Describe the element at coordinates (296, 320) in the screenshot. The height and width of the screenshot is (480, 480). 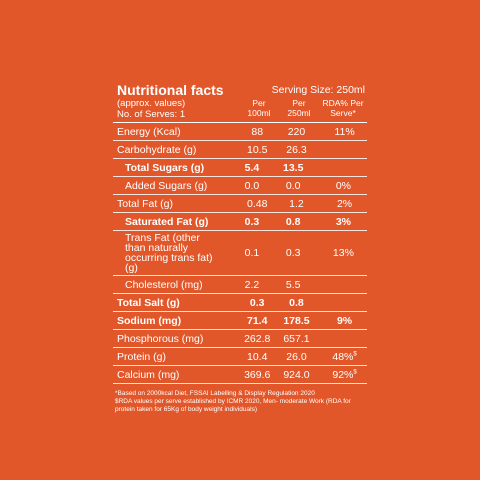
I see `per-250: 178.5` at that location.